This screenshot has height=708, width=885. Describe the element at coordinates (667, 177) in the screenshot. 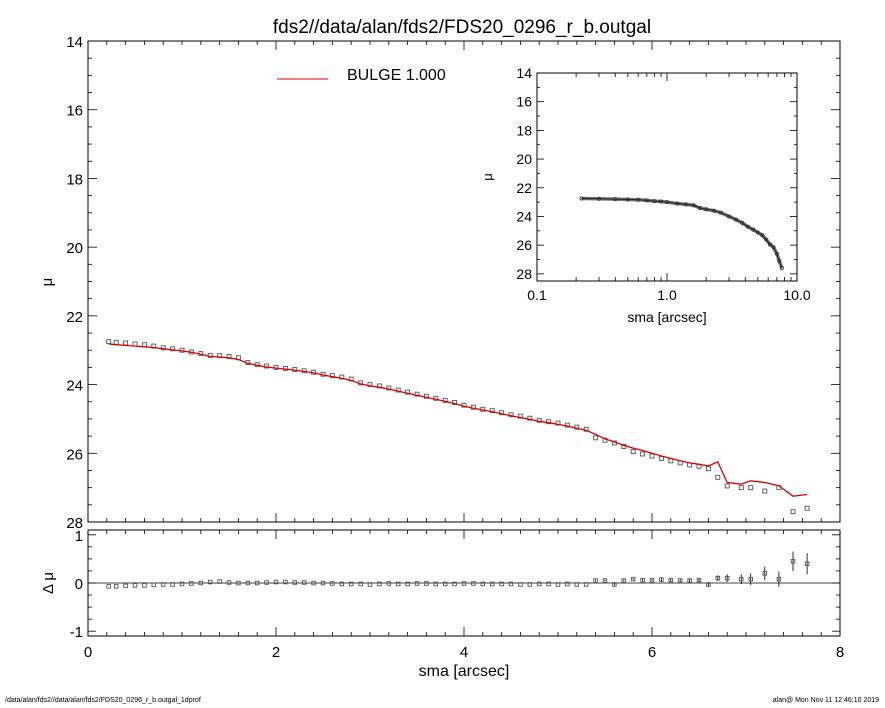

I see `inset-background` at that location.